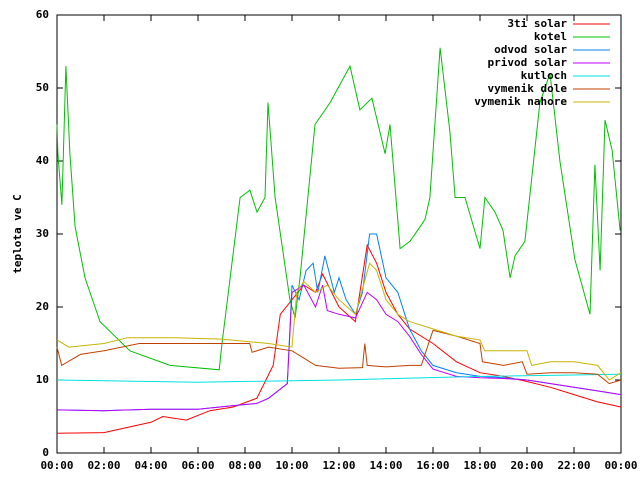  What do you see at coordinates (103, 465) in the screenshot?
I see `x-tick-label: 02:00` at bounding box center [103, 465].